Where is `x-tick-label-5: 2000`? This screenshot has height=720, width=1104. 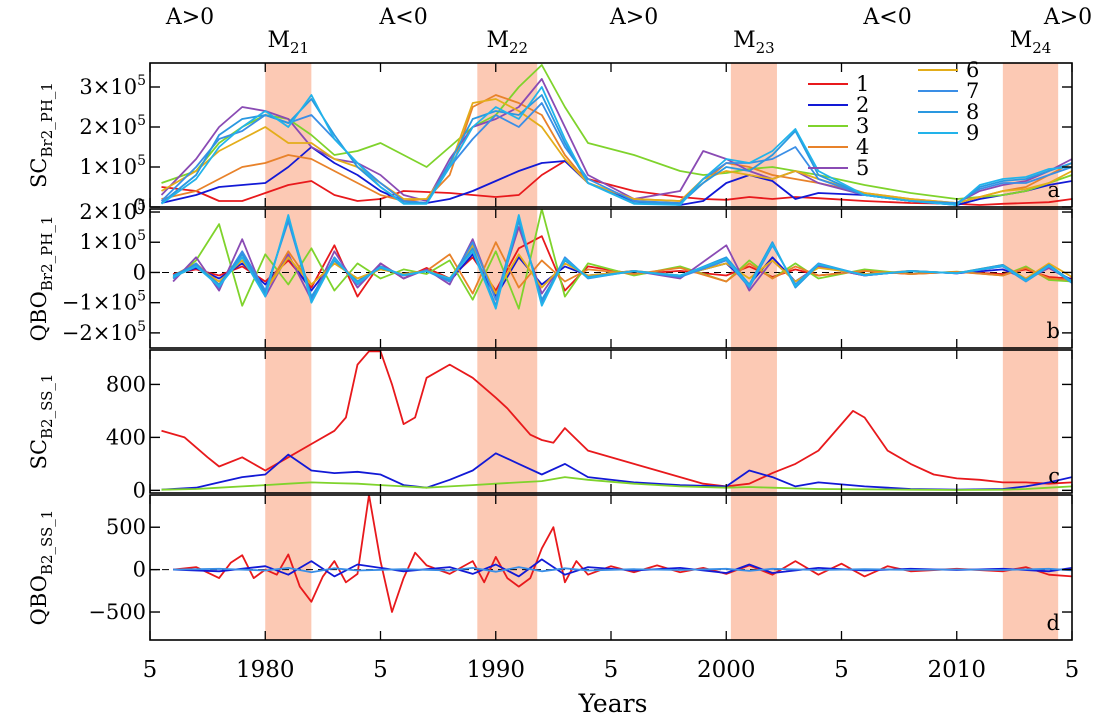
x-tick-label-5: 2000 is located at coordinates (726, 670).